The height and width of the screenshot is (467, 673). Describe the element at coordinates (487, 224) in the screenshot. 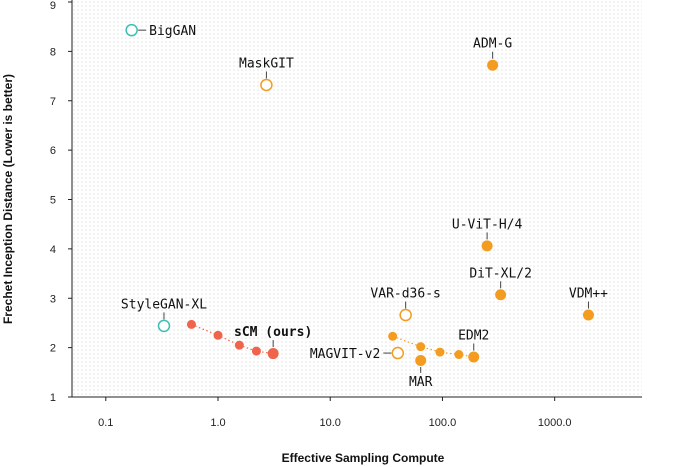

I see `point-label: U-ViT-H/4` at that location.